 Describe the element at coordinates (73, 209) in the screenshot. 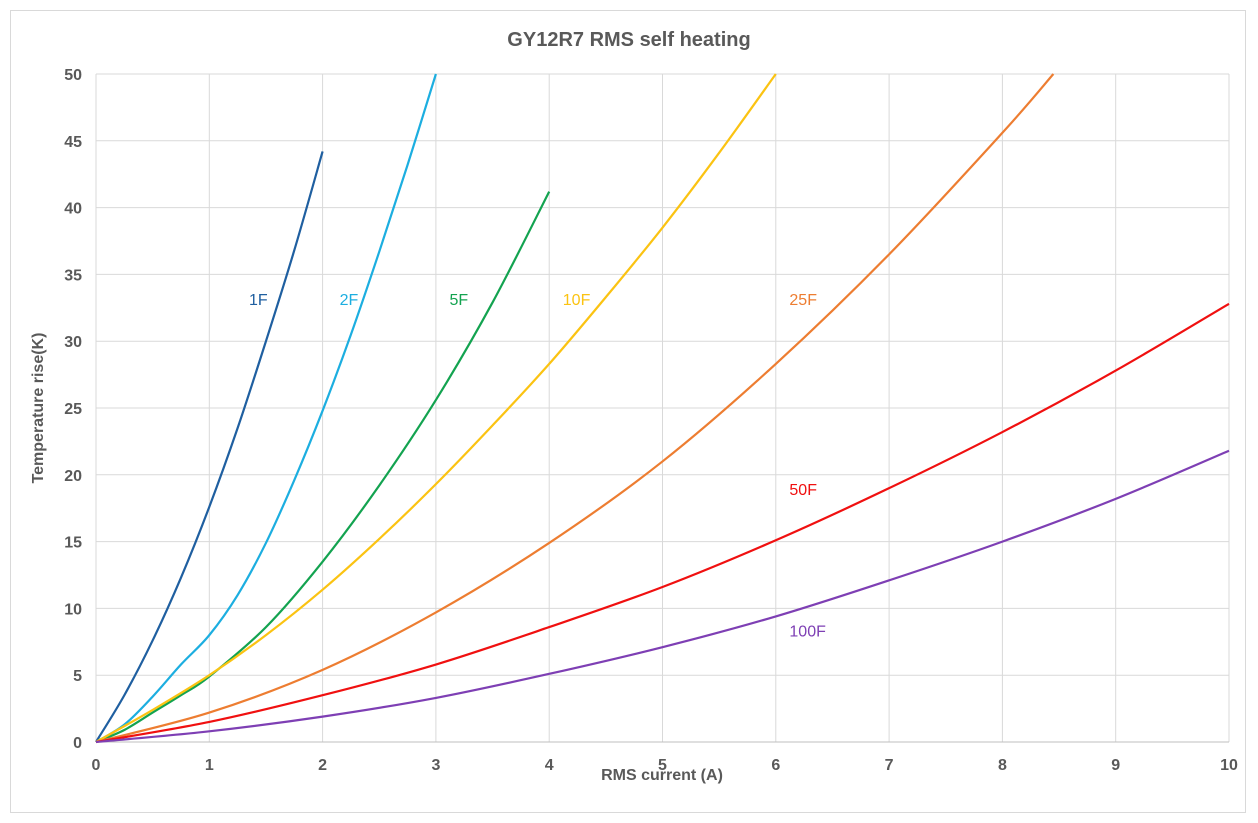

I see `y-tick-label: 40` at that location.